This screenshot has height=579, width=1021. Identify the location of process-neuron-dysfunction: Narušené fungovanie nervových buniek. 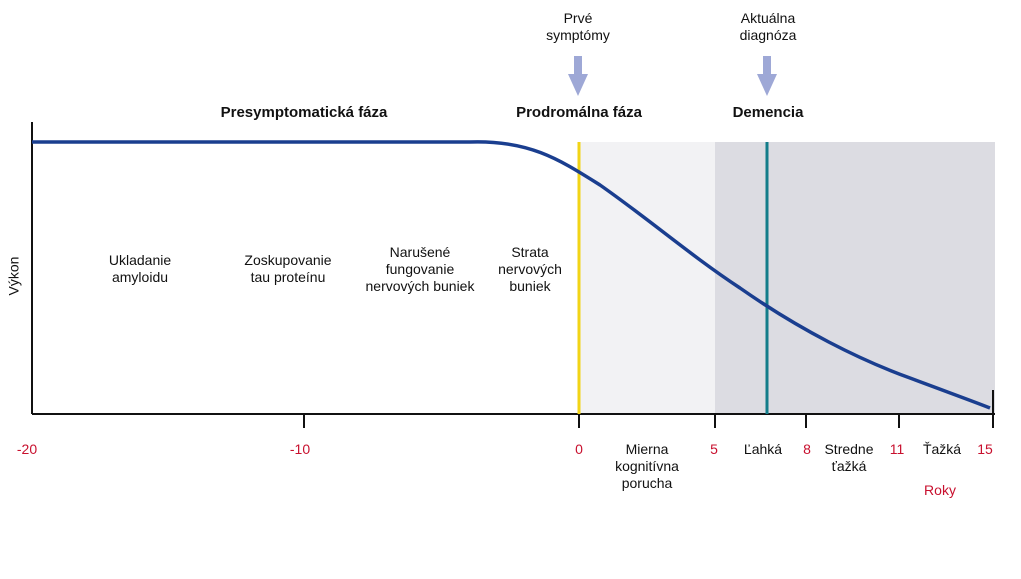
(420, 269).